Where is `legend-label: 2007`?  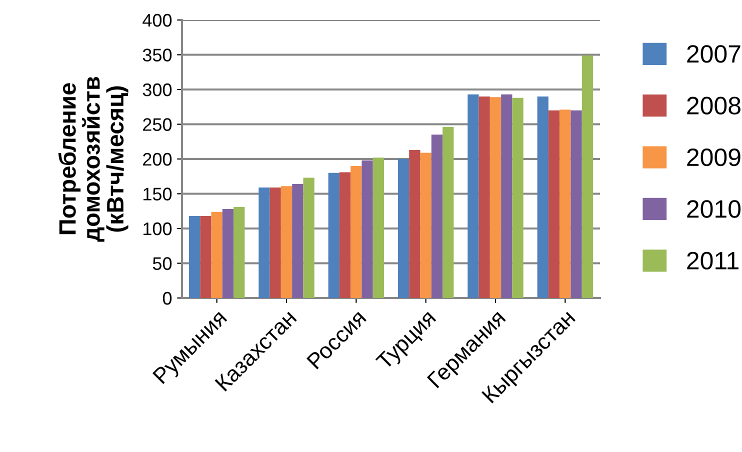
legend-label: 2007 is located at coordinates (713, 54).